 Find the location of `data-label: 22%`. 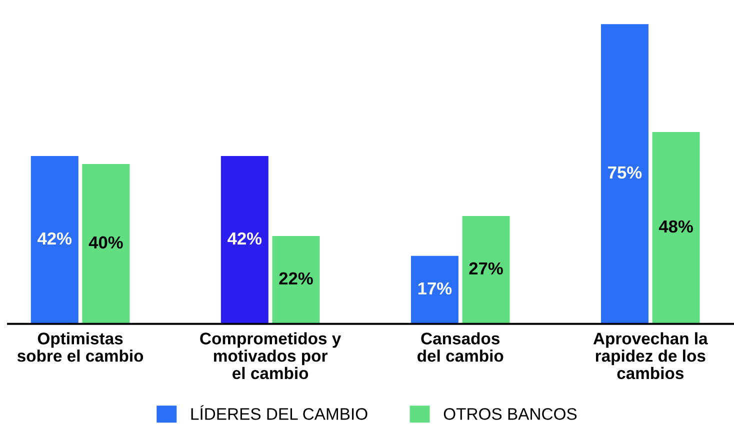

data-label: 22% is located at coordinates (296, 278).